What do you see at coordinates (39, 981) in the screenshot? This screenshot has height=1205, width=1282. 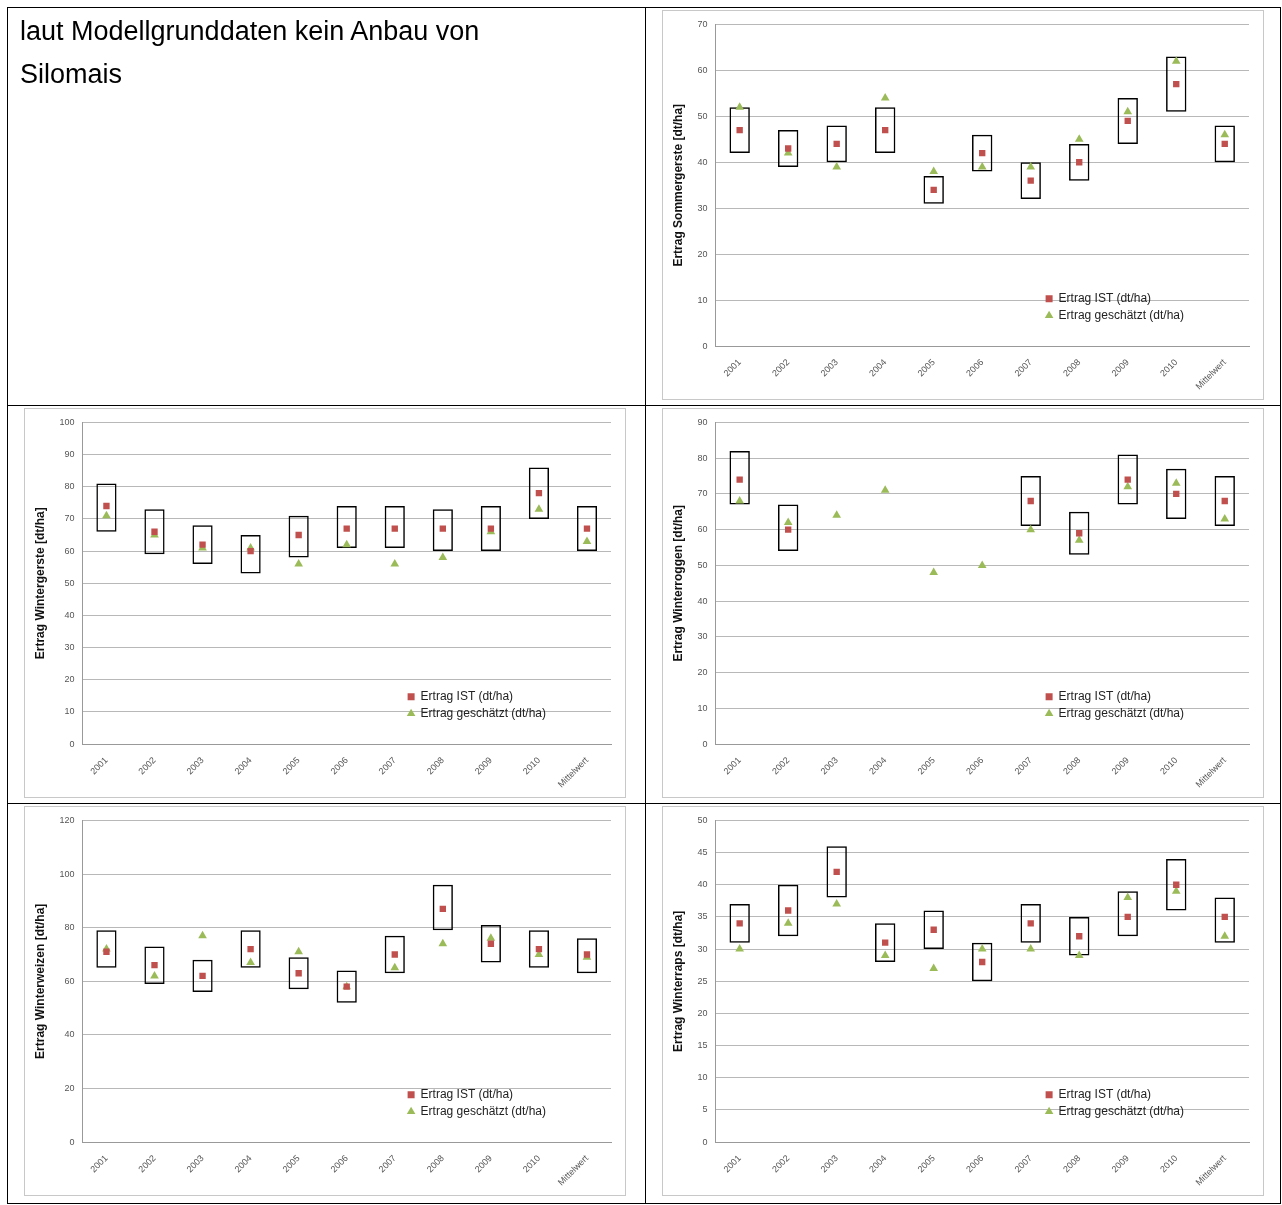 I see `y-axis-title: Ertrag Winterweizen [dt/ha]` at bounding box center [39, 981].